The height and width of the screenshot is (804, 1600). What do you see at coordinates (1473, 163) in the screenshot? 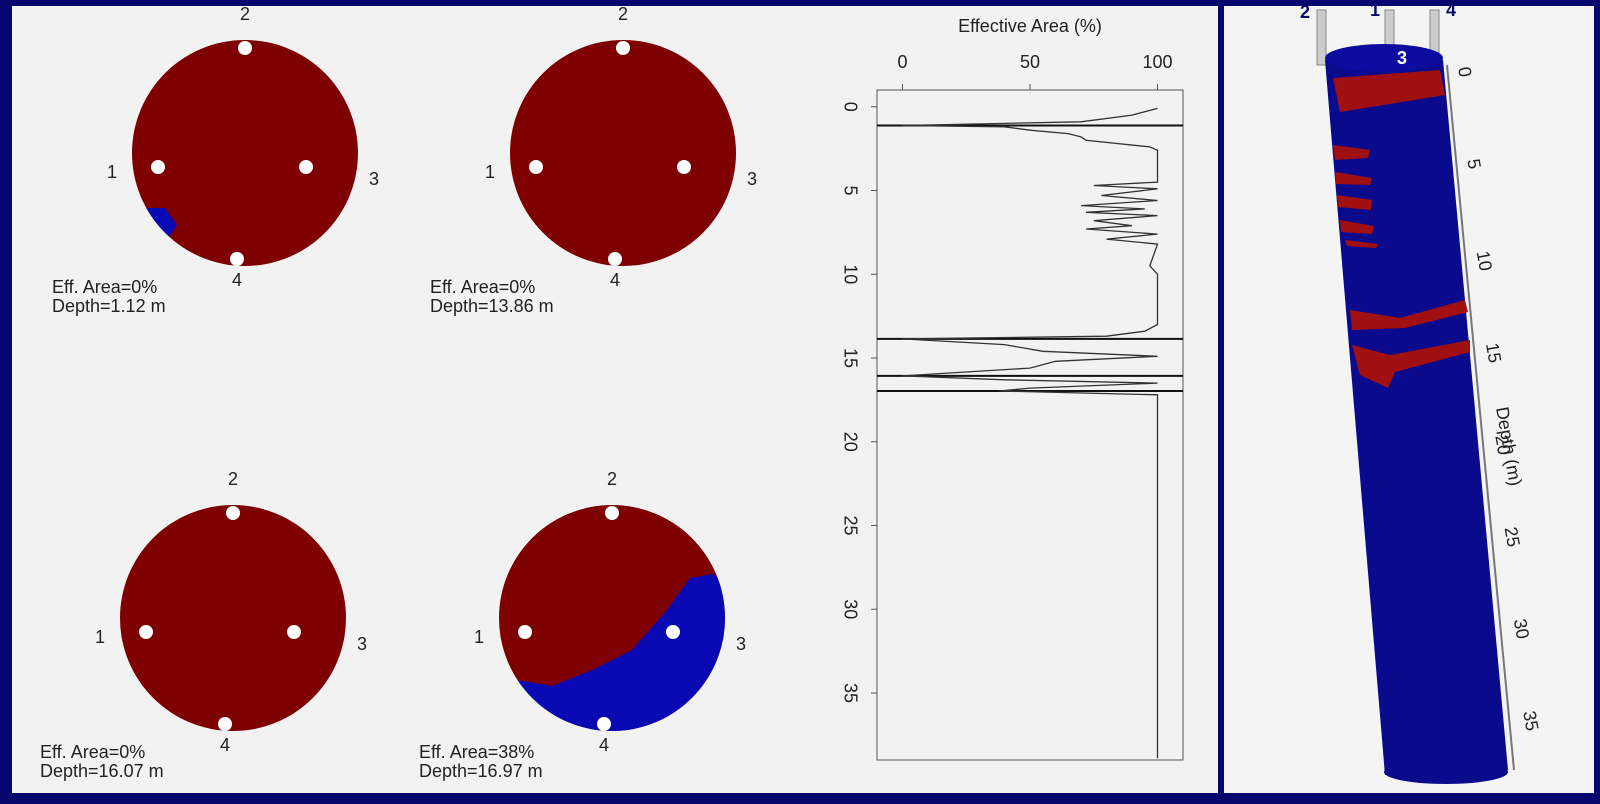
I see `depth-tick-label: 5` at bounding box center [1473, 163].